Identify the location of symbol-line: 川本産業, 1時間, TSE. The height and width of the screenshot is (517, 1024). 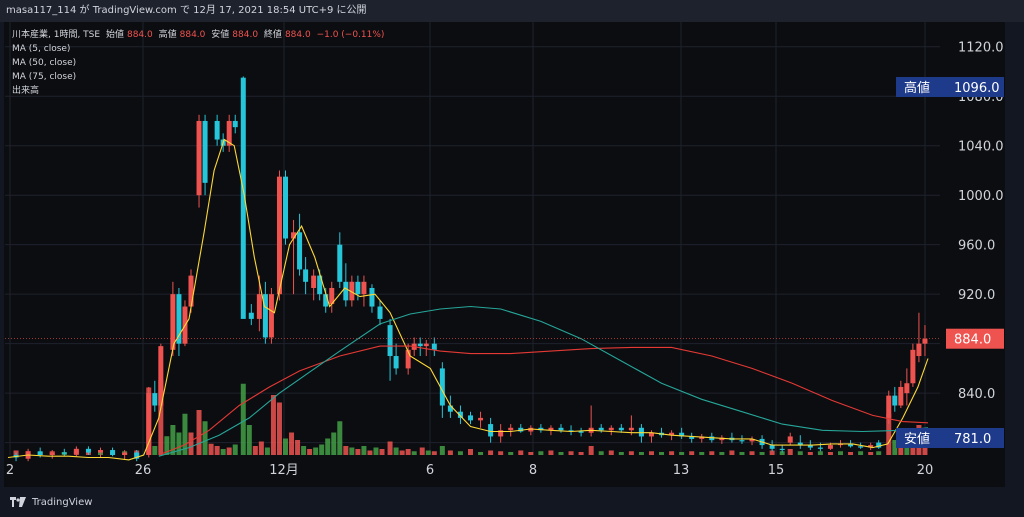
(56, 35).